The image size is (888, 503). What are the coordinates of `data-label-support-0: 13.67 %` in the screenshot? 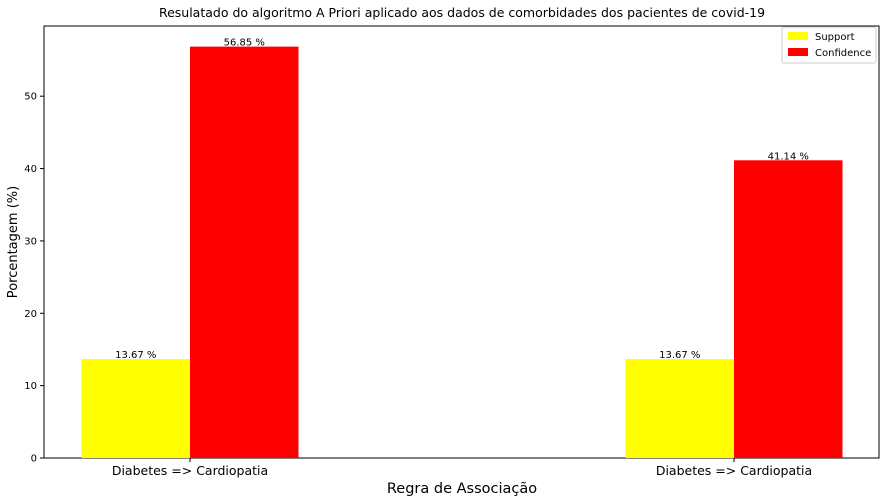 It's located at (135, 355).